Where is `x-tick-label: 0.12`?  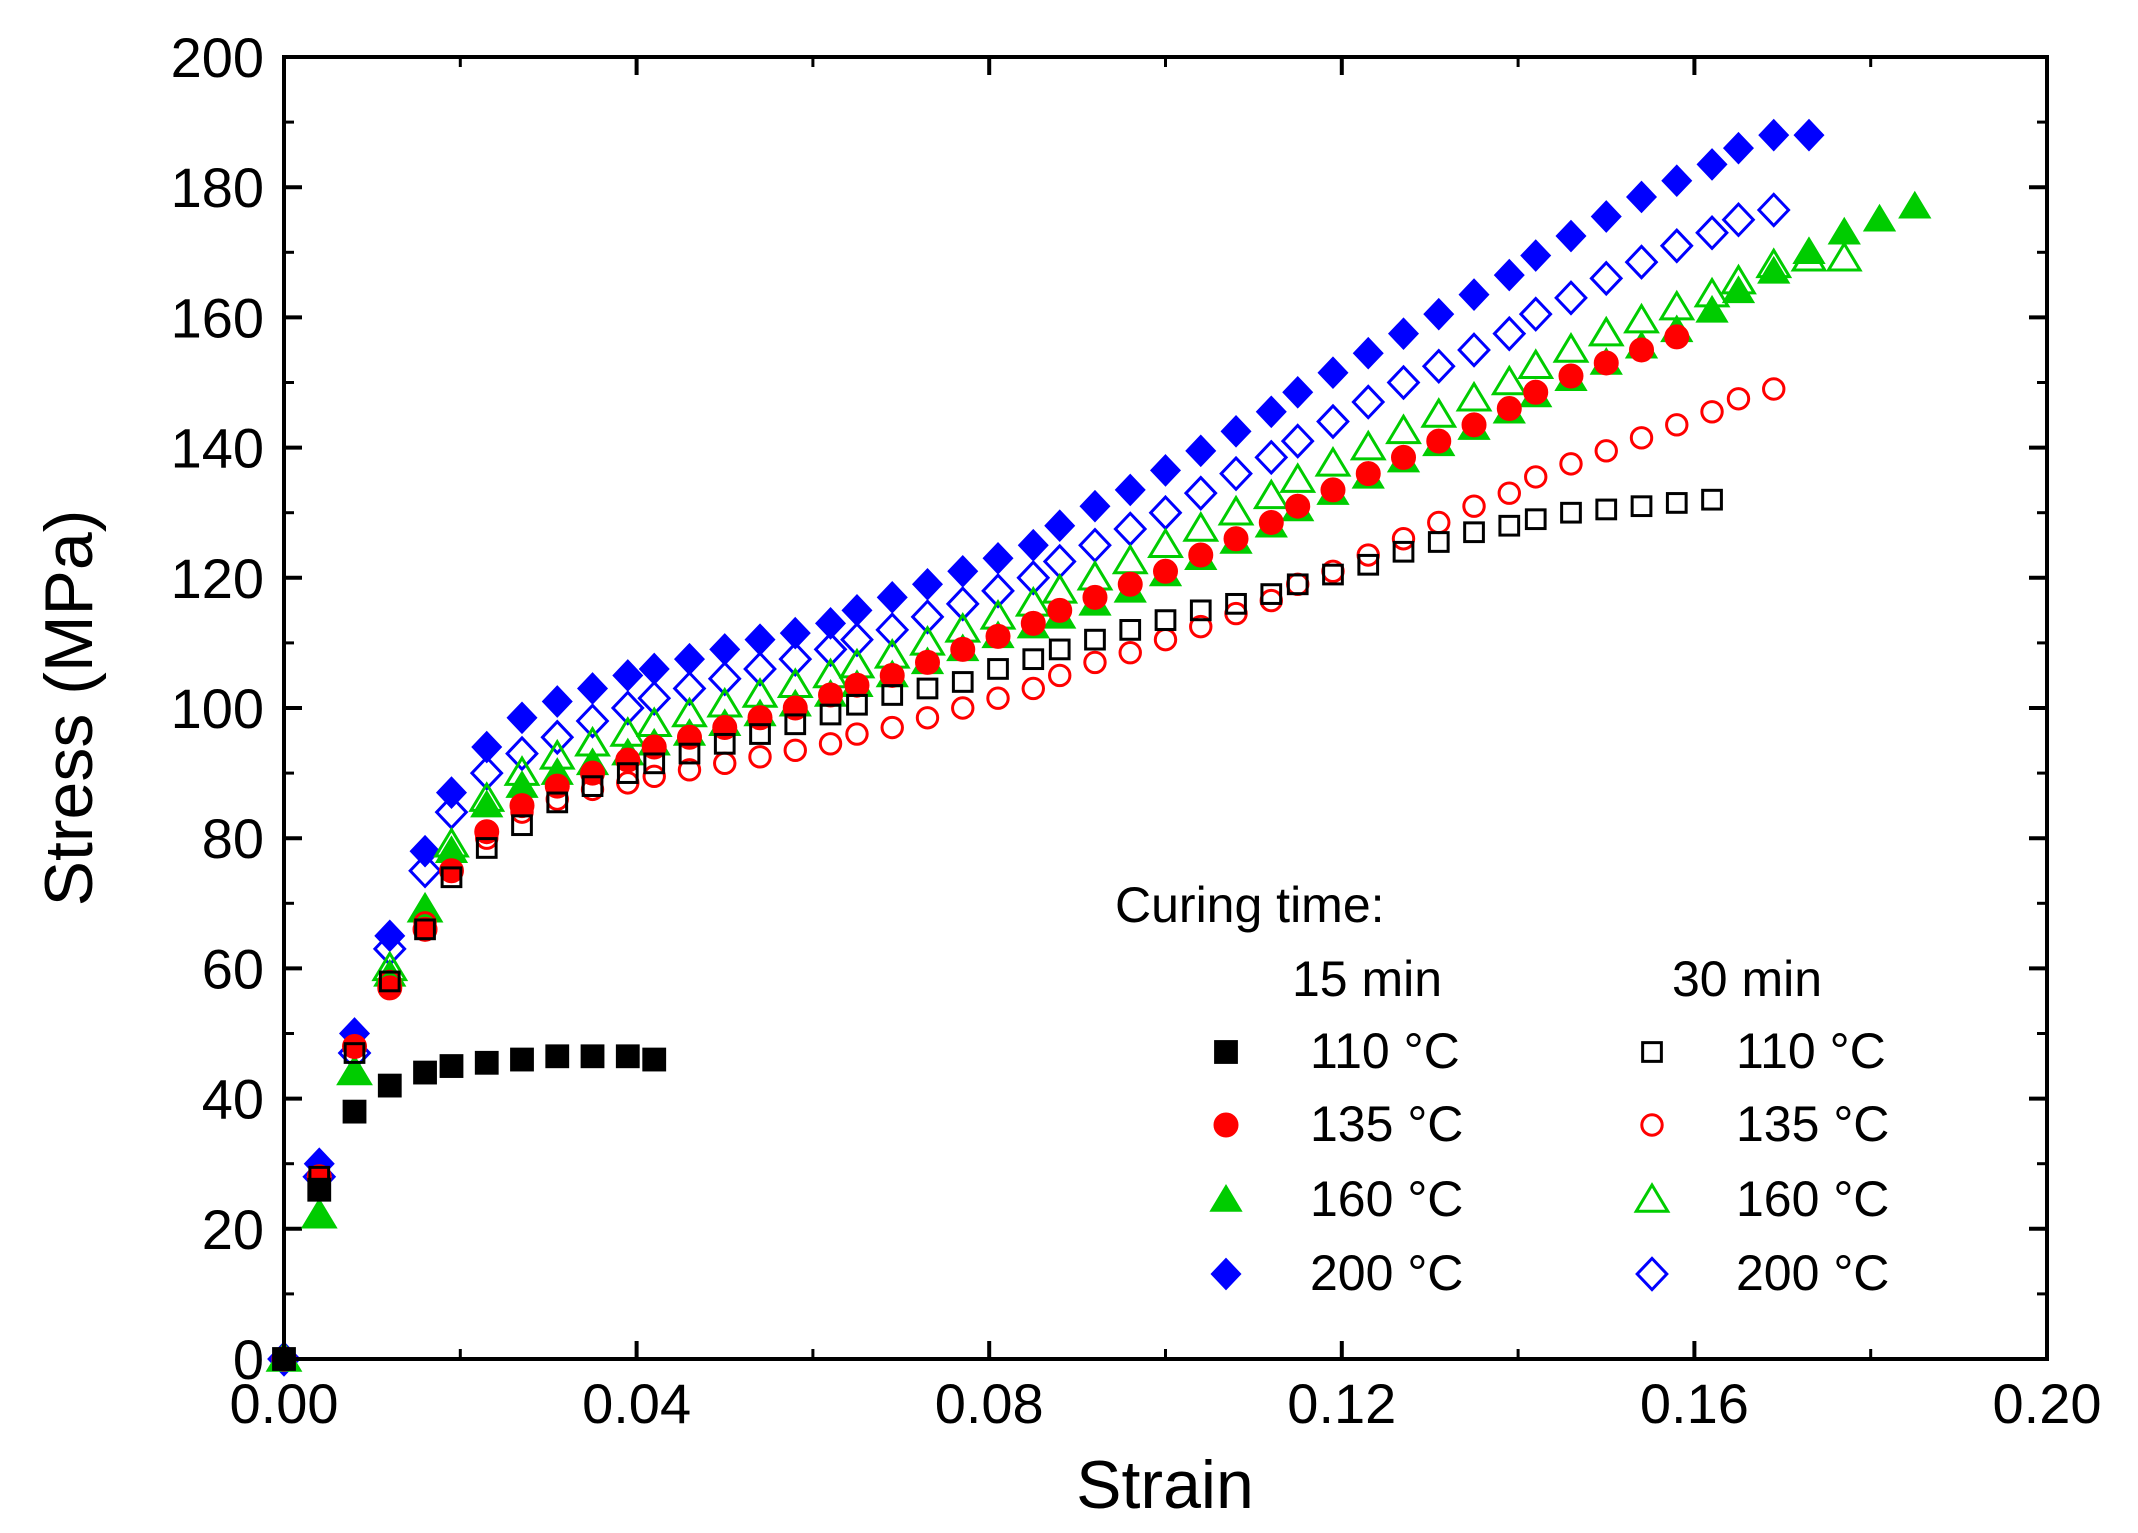
x-tick-label: 0.12 is located at coordinates (1341, 1403).